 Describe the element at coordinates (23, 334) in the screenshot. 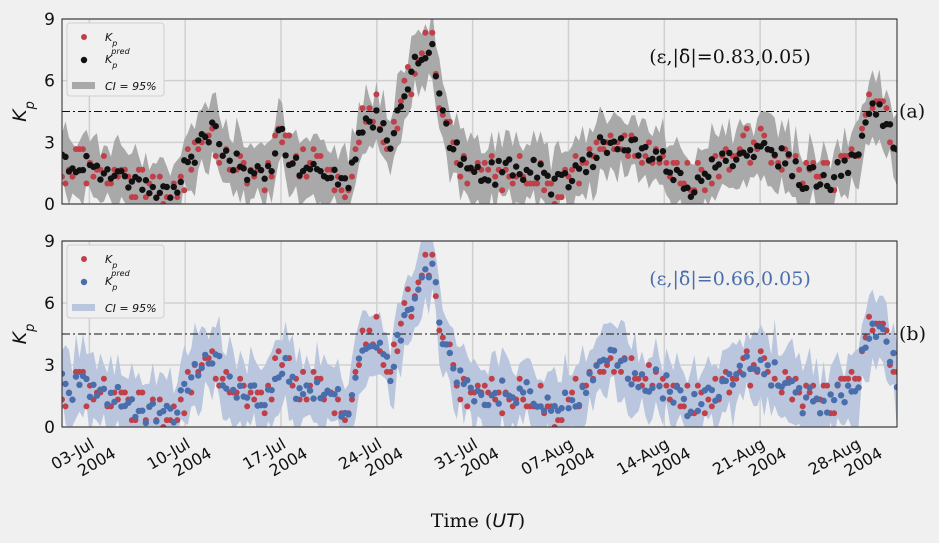

I see `y-axis-label: Kp` at that location.